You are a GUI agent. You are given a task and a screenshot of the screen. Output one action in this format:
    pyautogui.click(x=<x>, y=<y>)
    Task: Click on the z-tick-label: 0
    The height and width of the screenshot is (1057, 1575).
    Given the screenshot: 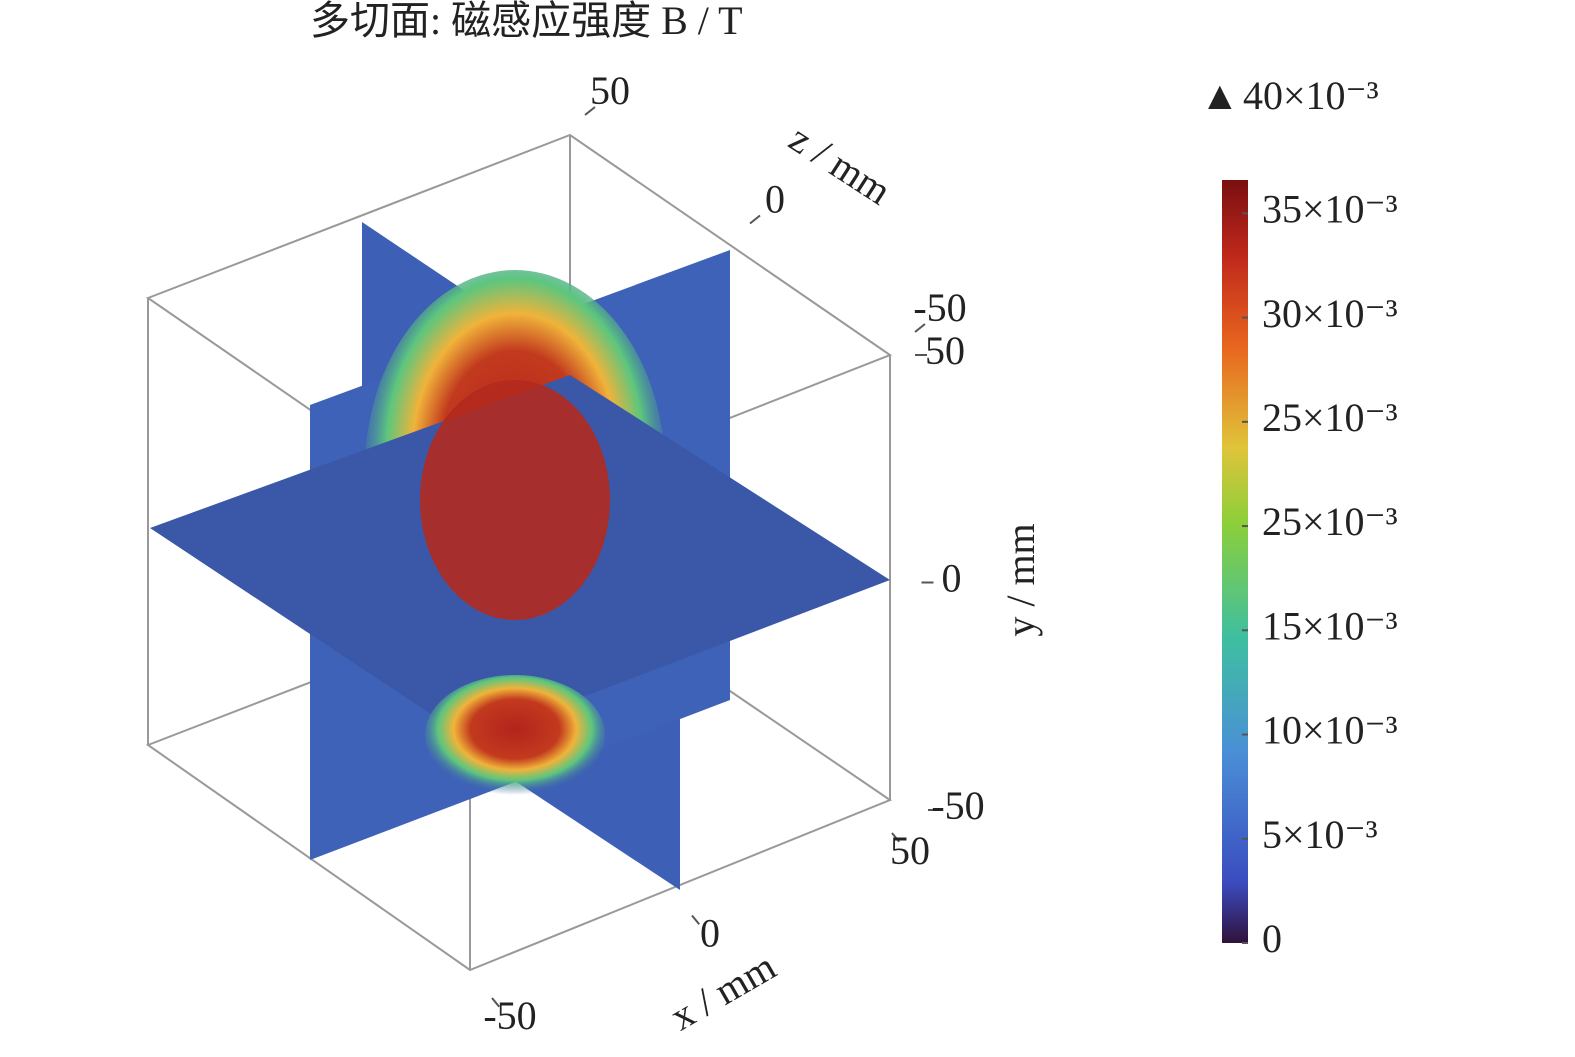 What is the action you would take?
    pyautogui.click(x=775, y=199)
    